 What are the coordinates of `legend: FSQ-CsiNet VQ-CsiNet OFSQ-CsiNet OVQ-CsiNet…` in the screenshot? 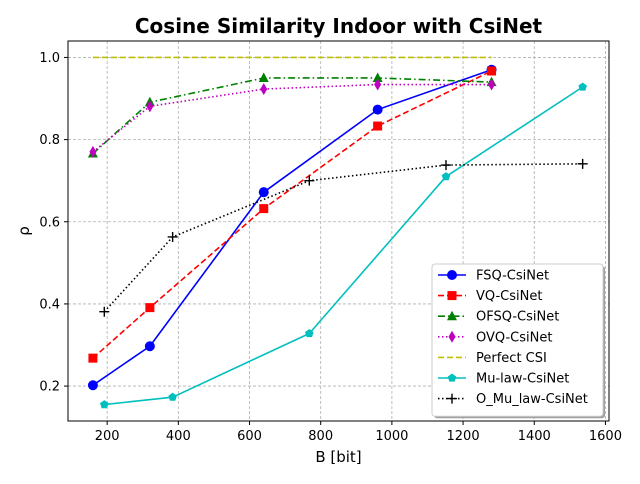 It's located at (518, 341).